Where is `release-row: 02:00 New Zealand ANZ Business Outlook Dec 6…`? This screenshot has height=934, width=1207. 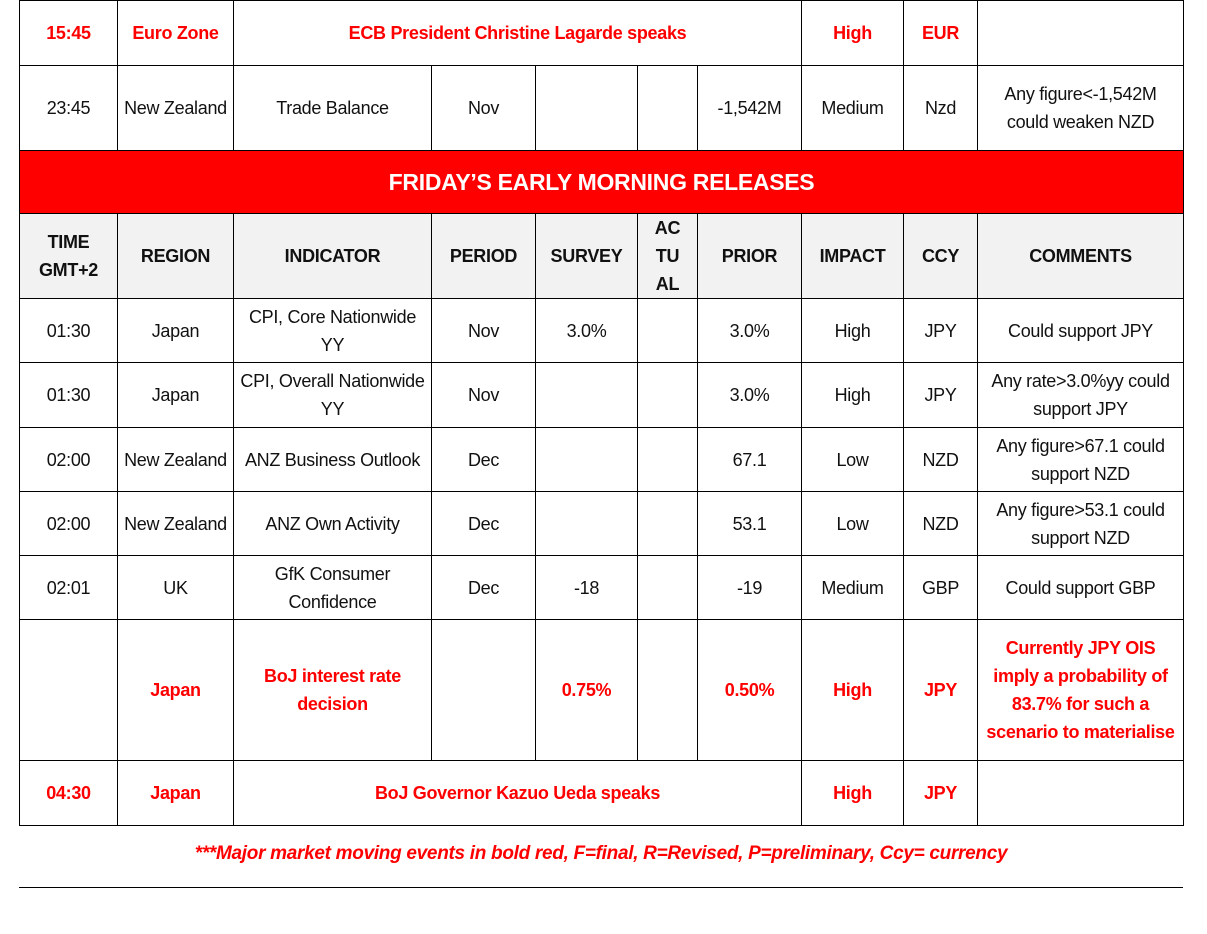 release-row: 02:00 New Zealand ANZ Business Outlook Dec 6… is located at coordinates (602, 459).